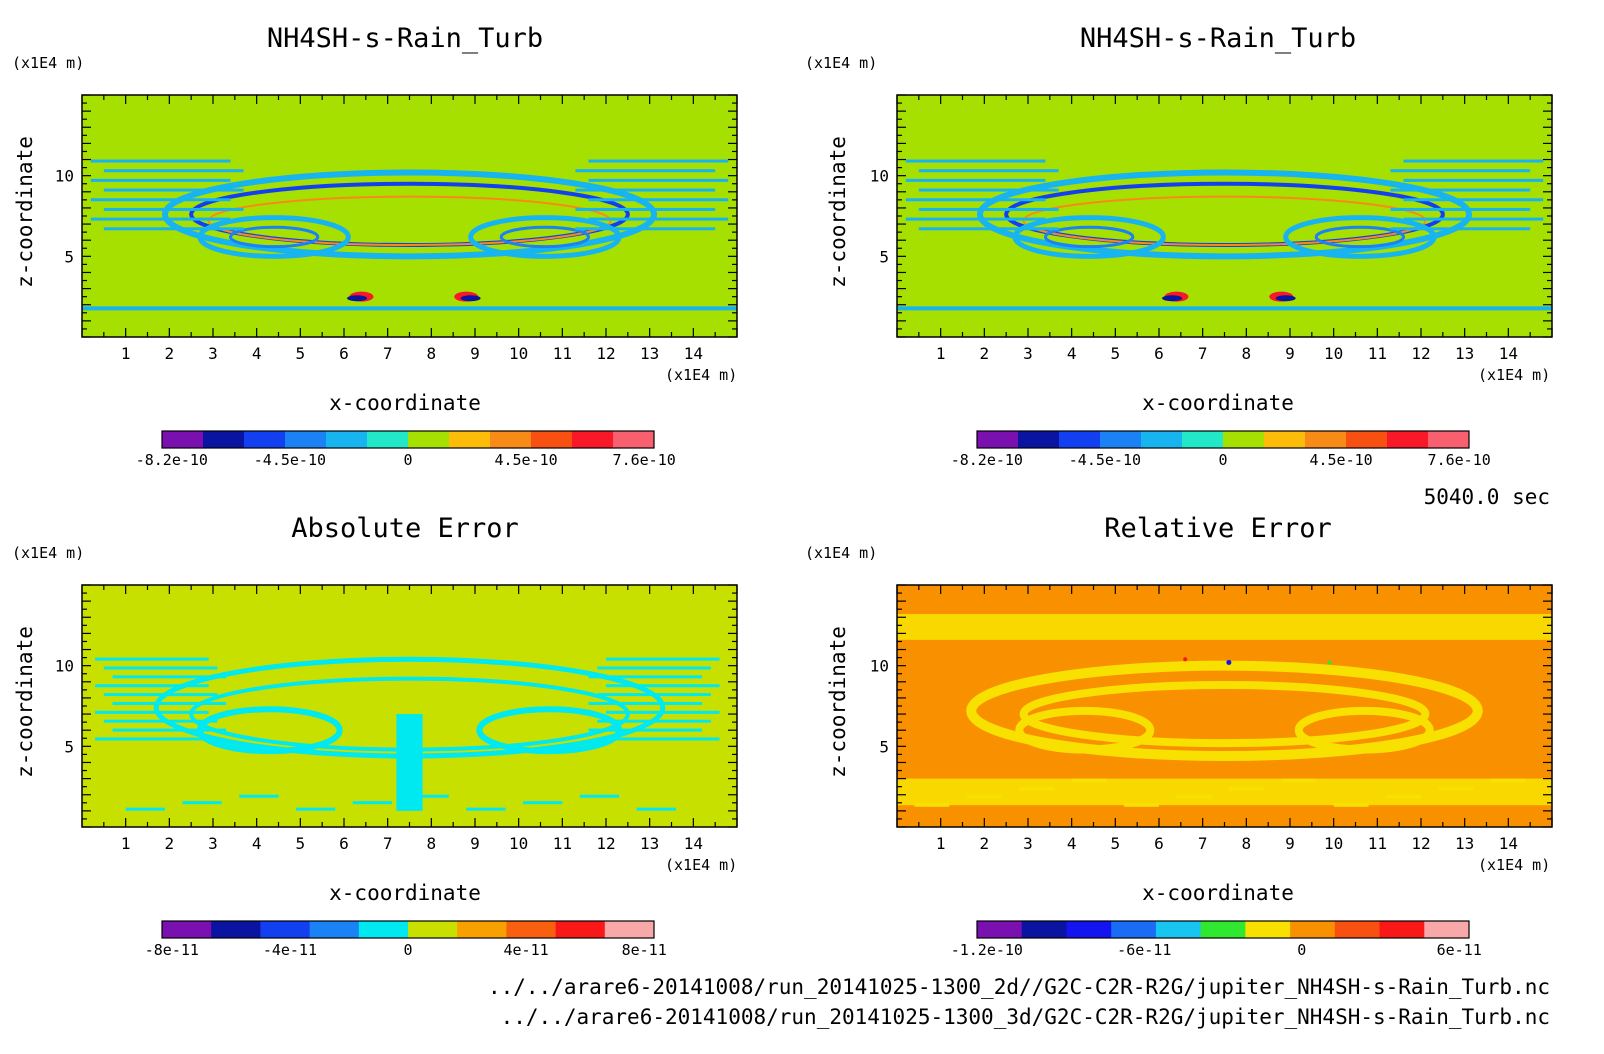  What do you see at coordinates (987, 950) in the screenshot?
I see `colorbar-tick-label: -1.2e-10` at bounding box center [987, 950].